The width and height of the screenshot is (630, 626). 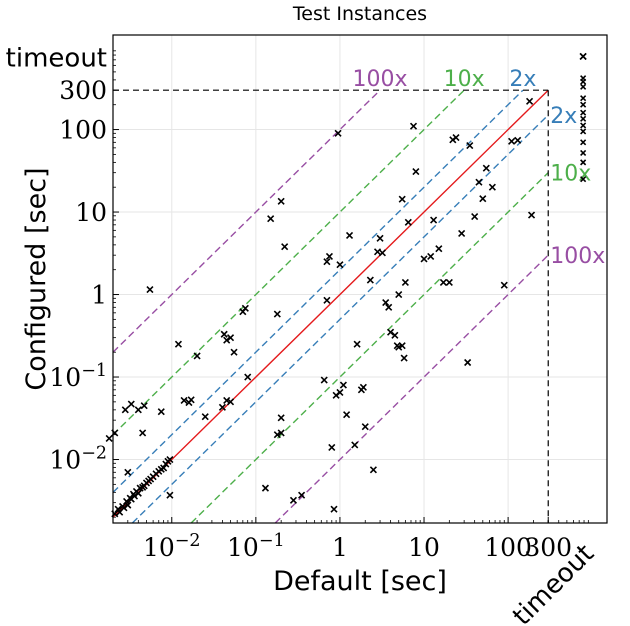 What do you see at coordinates (424, 547) in the screenshot?
I see `x-tick-label: 10` at bounding box center [424, 547].